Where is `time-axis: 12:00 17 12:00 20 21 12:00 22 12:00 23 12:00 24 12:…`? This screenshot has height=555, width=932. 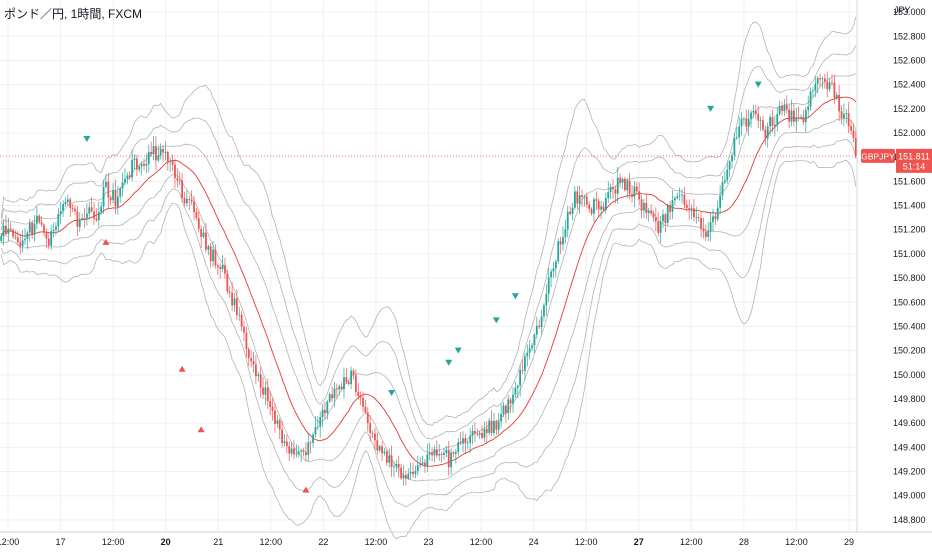
time-axis: 12:00 17 12:00 20 21 12:00 22 12:00 23 12:00 24 12:… is located at coordinates (466, 539).